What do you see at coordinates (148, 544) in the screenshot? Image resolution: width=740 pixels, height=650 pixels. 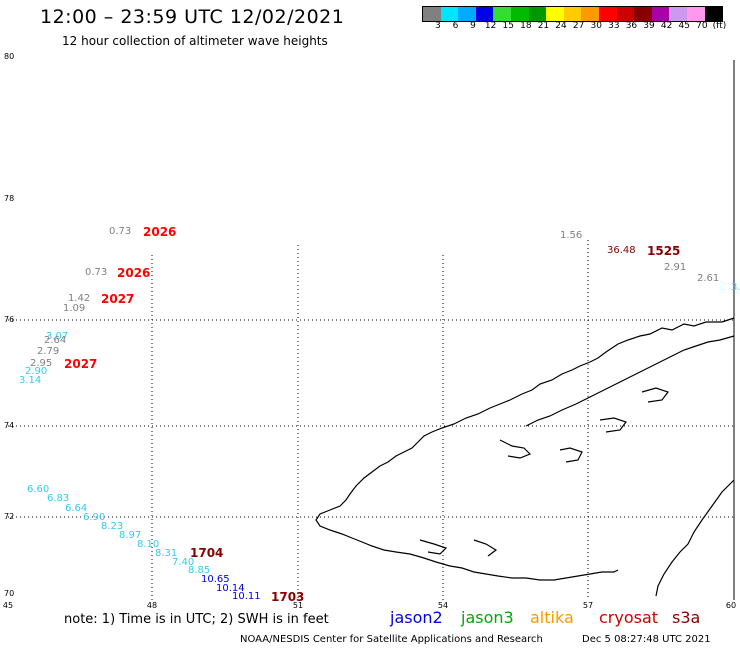 I see `wave-height-obs: 8.10` at bounding box center [148, 544].